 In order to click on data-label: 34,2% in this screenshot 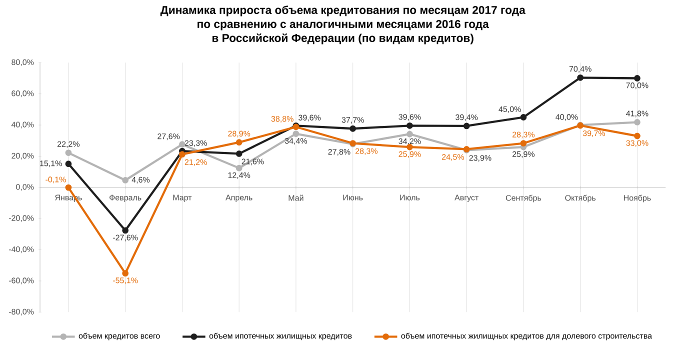, I will do `click(409, 141)`.